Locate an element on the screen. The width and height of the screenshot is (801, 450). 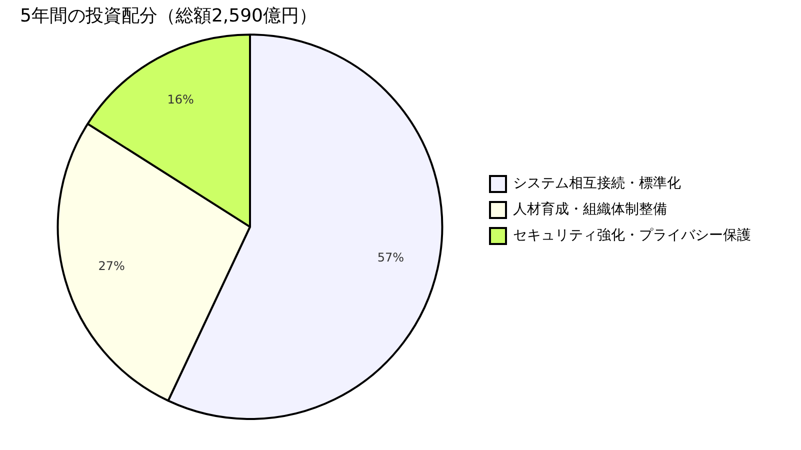
data-label: 57% is located at coordinates (390, 257).